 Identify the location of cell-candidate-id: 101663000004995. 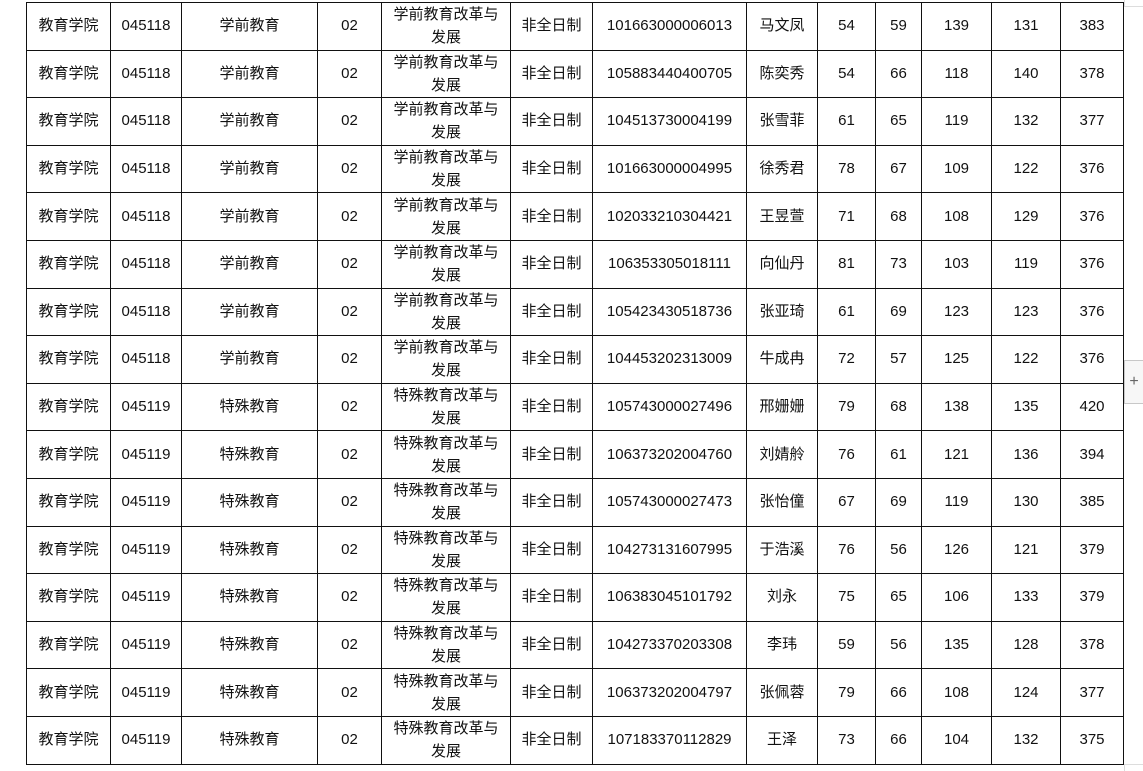
(669, 169).